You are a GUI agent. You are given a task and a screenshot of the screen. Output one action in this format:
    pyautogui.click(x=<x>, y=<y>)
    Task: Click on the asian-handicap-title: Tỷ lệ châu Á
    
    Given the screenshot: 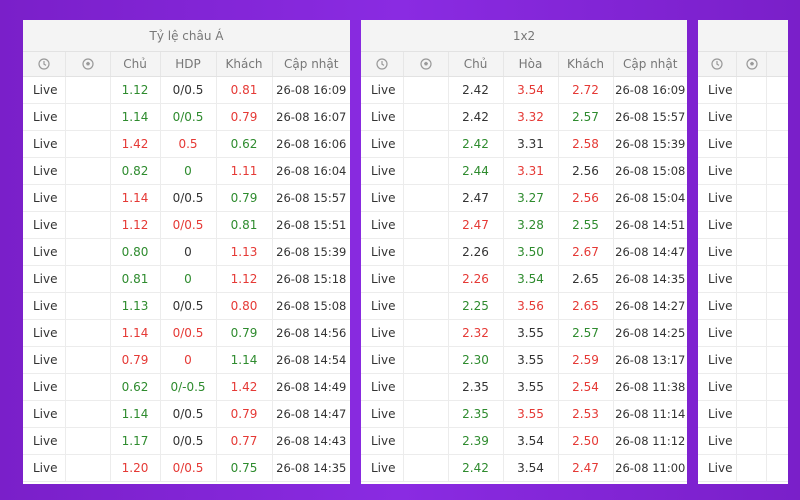 What is the action you would take?
    pyautogui.click(x=186, y=36)
    